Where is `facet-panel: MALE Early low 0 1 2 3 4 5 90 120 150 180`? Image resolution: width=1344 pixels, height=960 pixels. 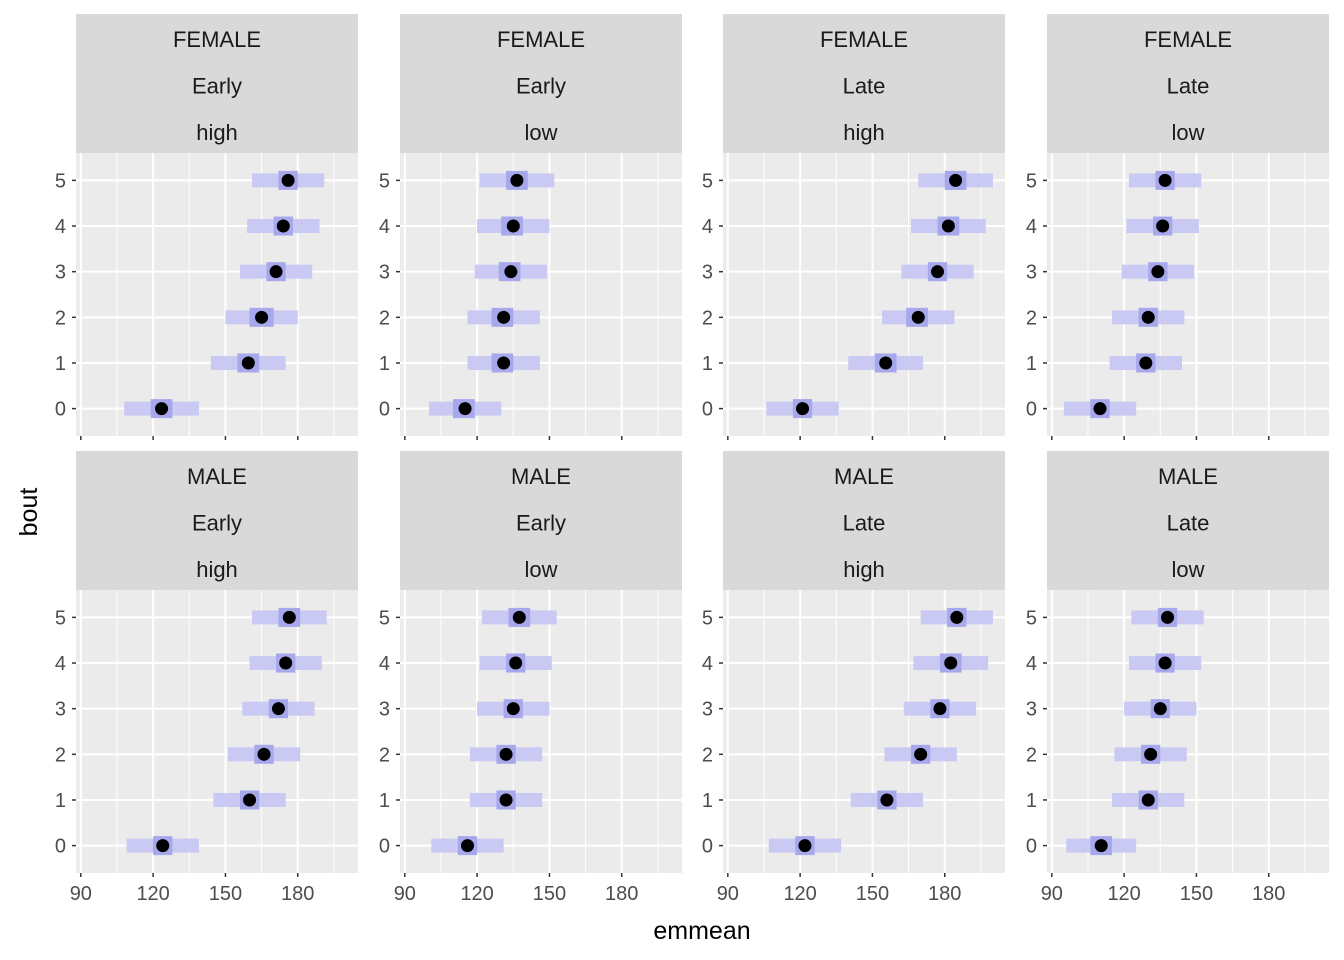 facet-panel: MALE Early low 0 1 2 3 4 5 90 120 150 180 is located at coordinates (530, 678).